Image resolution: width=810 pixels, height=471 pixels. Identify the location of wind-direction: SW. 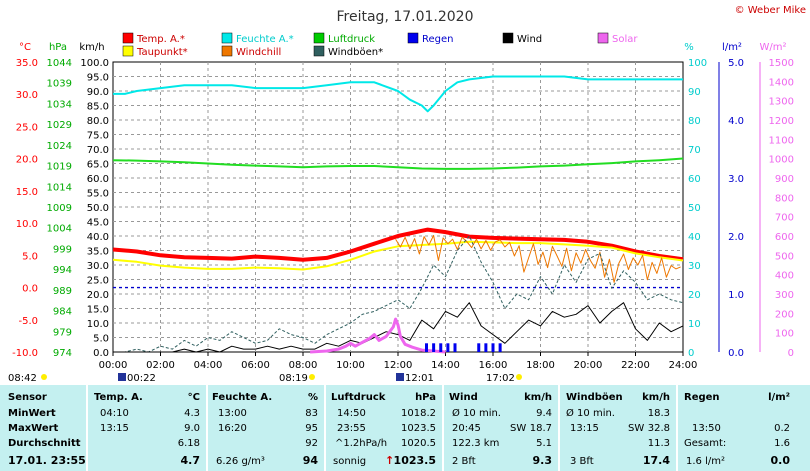
(518, 428).